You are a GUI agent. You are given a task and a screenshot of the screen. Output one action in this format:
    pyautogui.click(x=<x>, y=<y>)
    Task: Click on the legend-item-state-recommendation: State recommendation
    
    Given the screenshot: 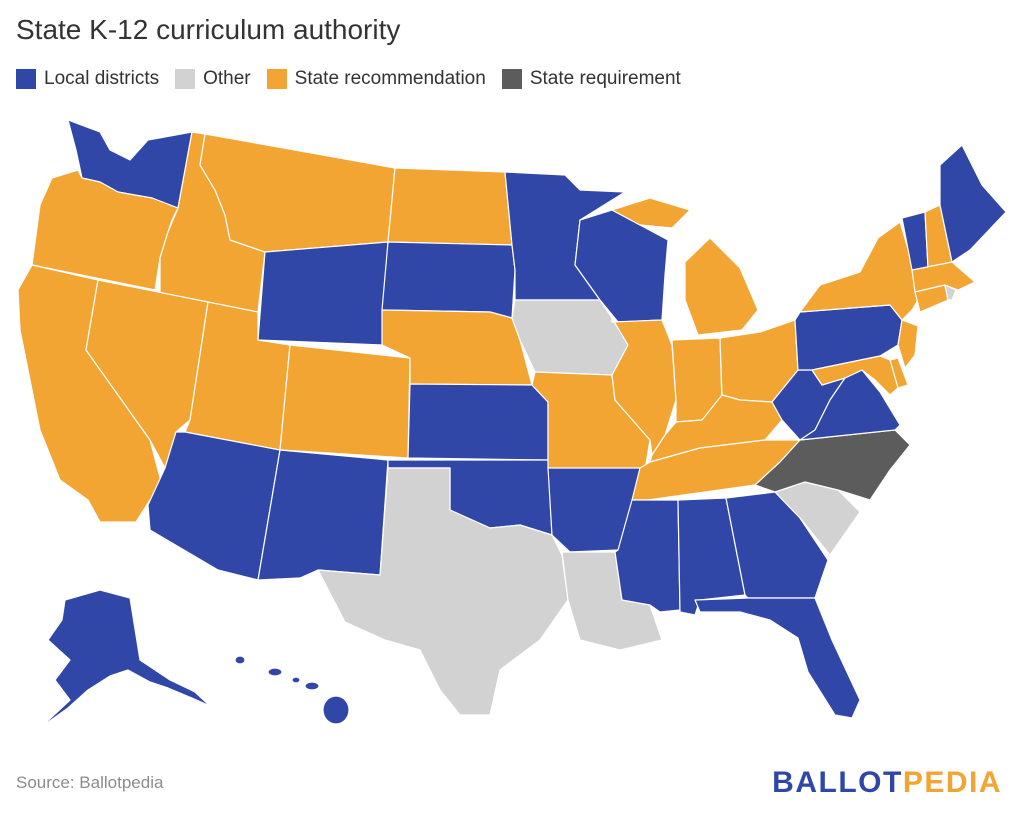 What is the action you would take?
    pyautogui.click(x=376, y=79)
    